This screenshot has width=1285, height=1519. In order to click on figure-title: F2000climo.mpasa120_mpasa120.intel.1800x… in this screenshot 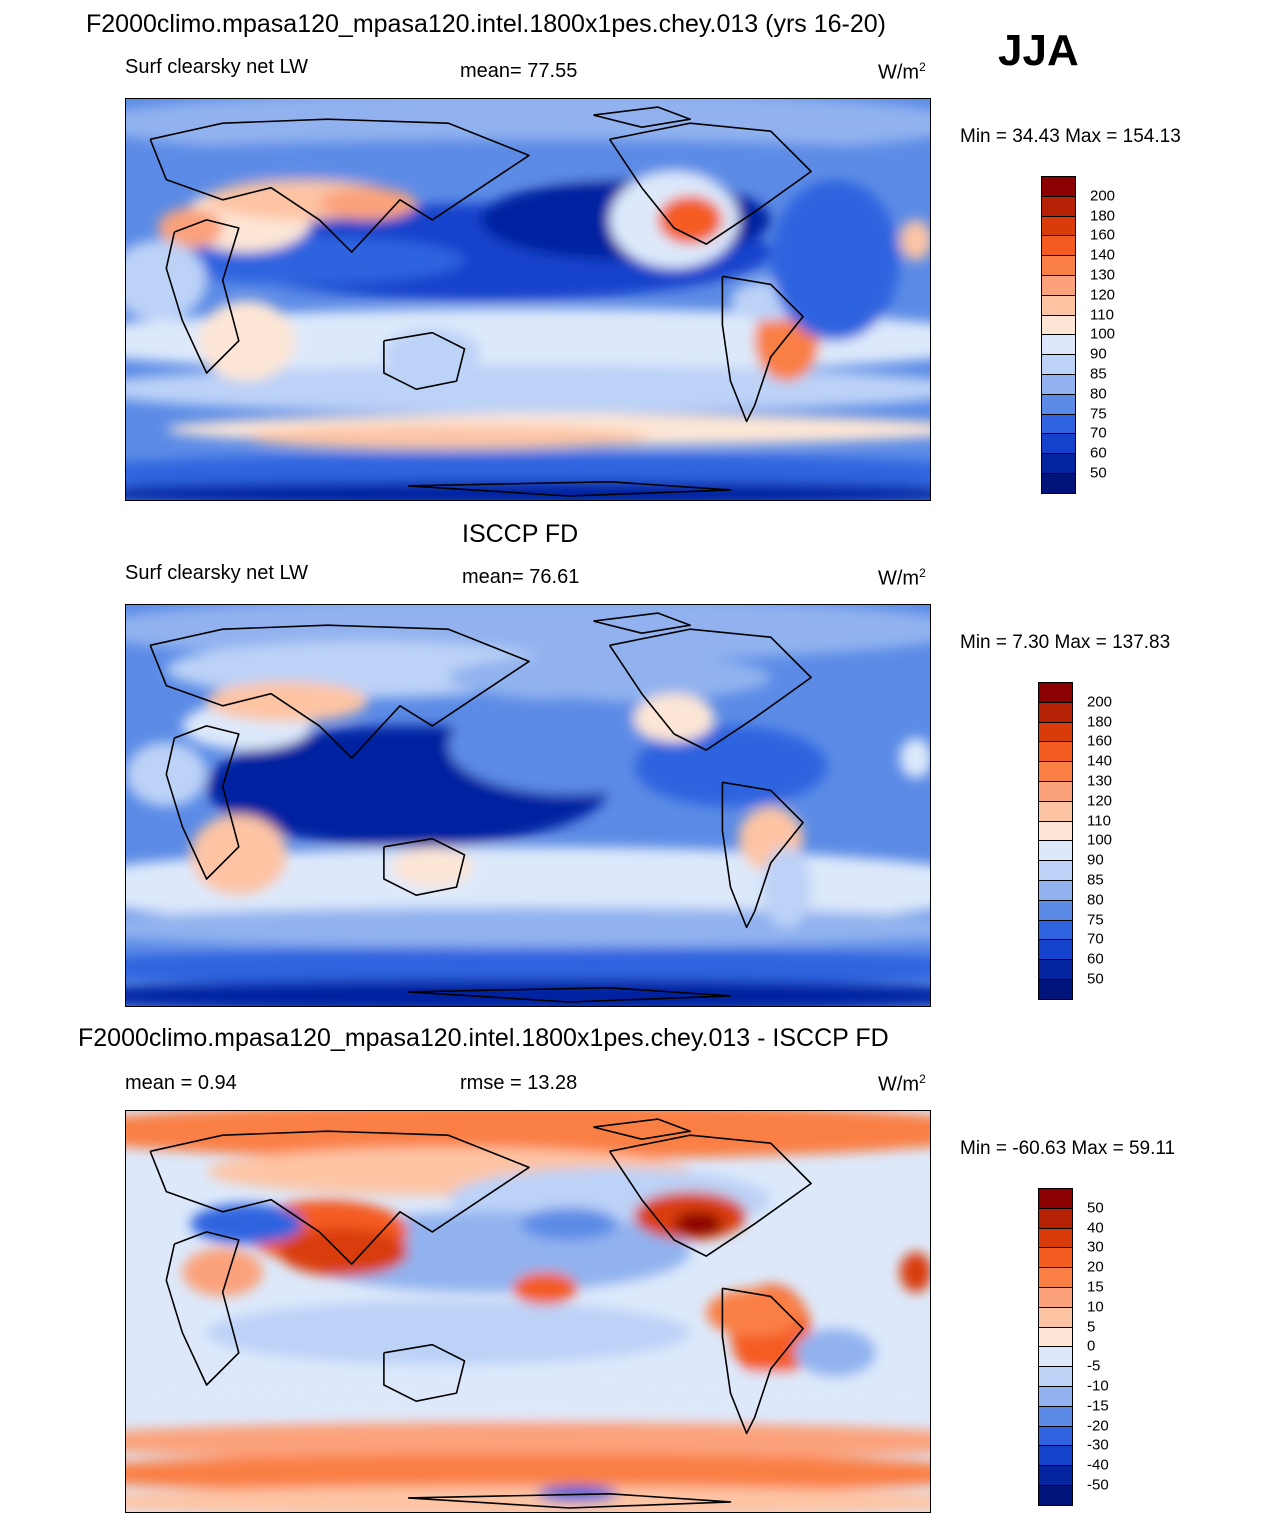, I will do `click(486, 24)`.